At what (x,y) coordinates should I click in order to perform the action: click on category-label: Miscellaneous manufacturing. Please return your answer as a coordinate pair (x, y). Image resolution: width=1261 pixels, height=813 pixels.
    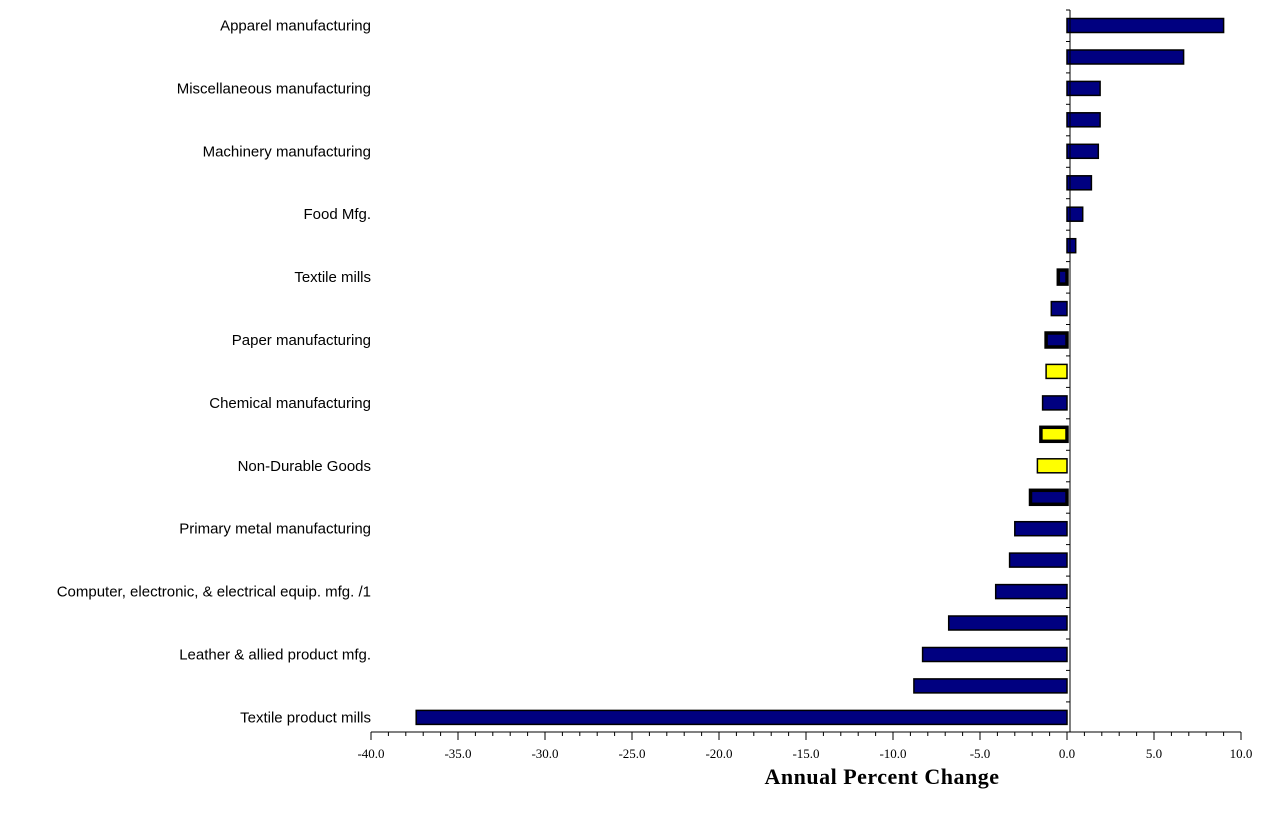
    Looking at the image, I should click on (274, 88).